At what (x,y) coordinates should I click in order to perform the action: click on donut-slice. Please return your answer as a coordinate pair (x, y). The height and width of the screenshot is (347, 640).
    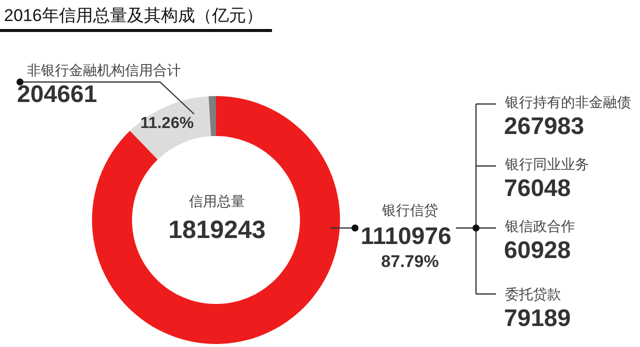
    Looking at the image, I should click on (212, 116).